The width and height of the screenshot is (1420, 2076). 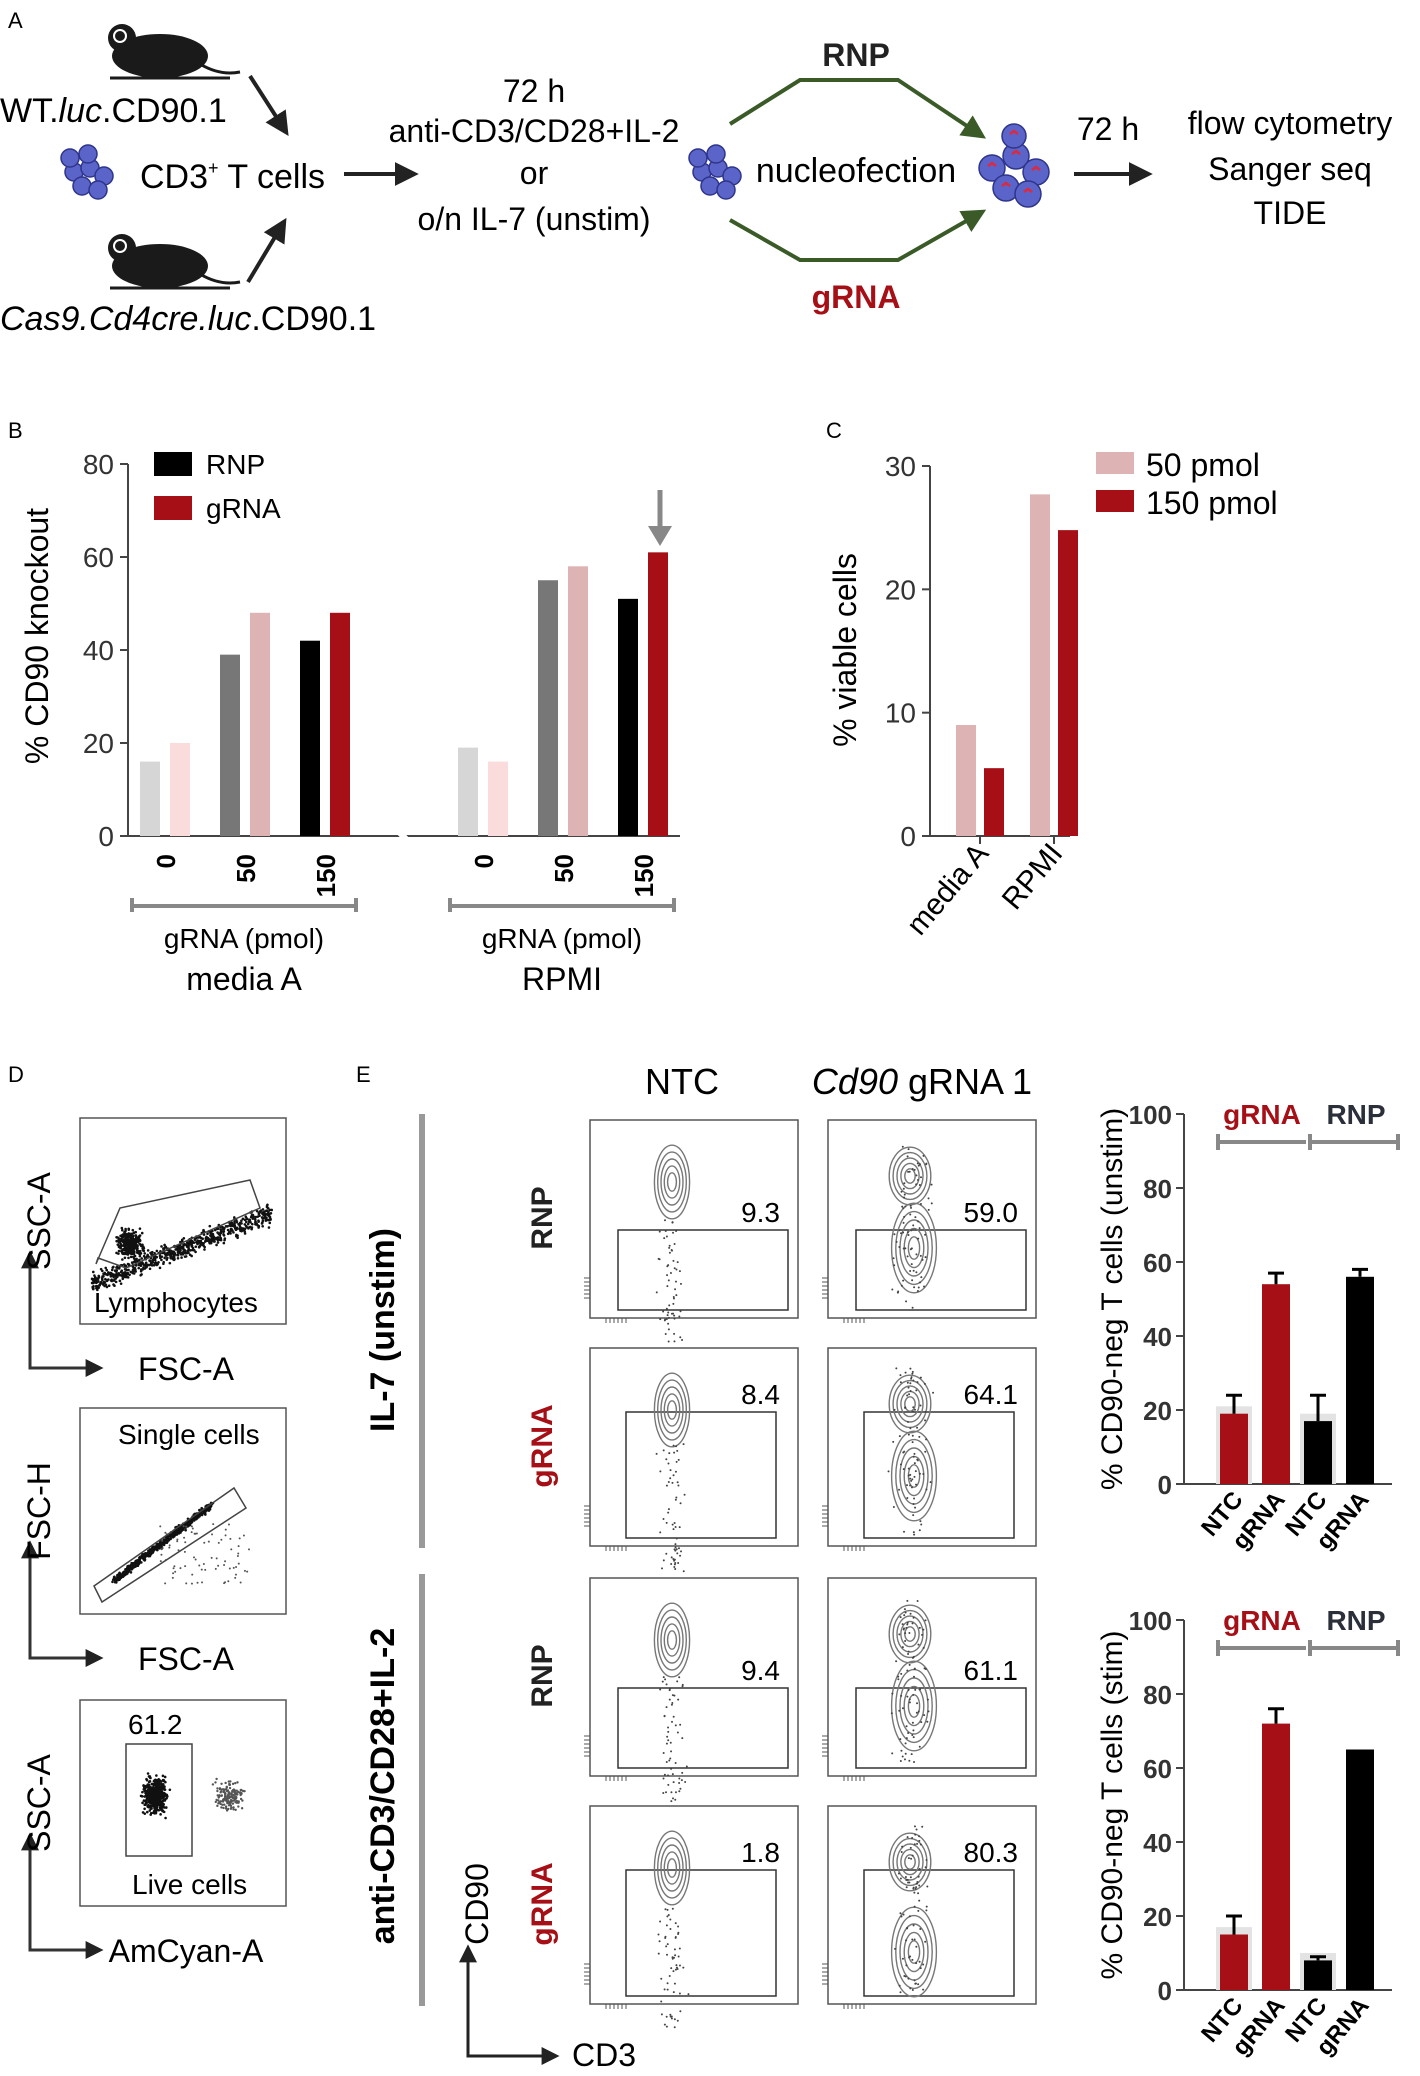 I want to click on b-axis-break, so click(x=403, y=836).